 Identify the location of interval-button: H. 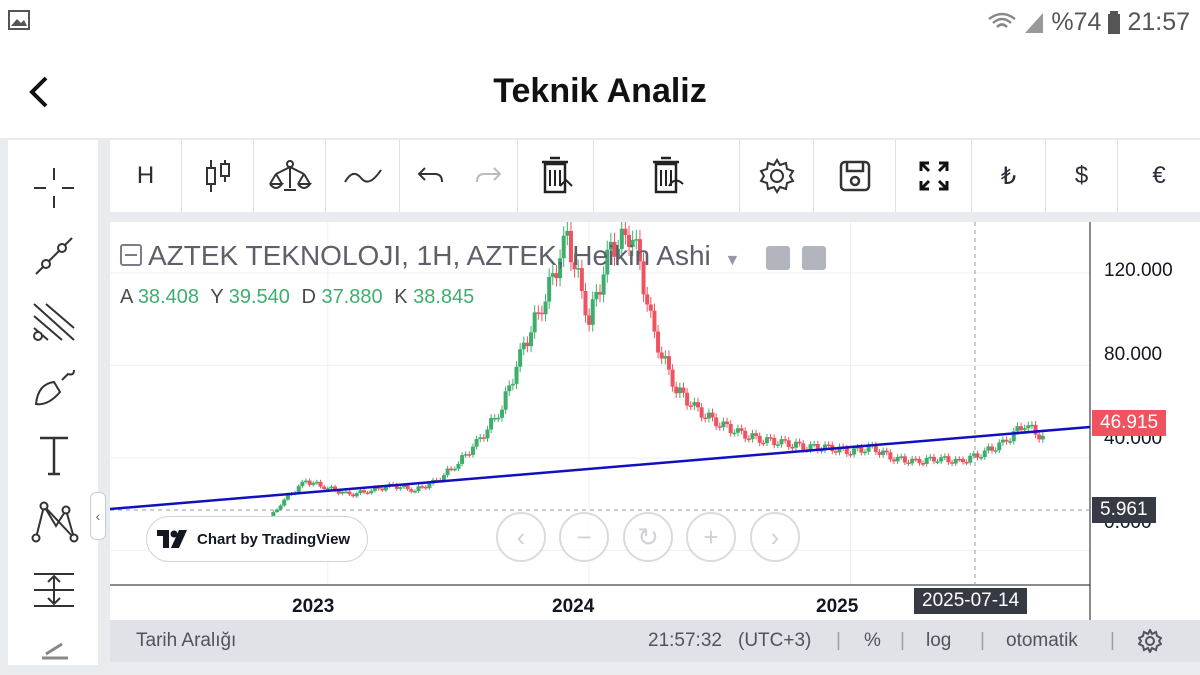
(146, 176).